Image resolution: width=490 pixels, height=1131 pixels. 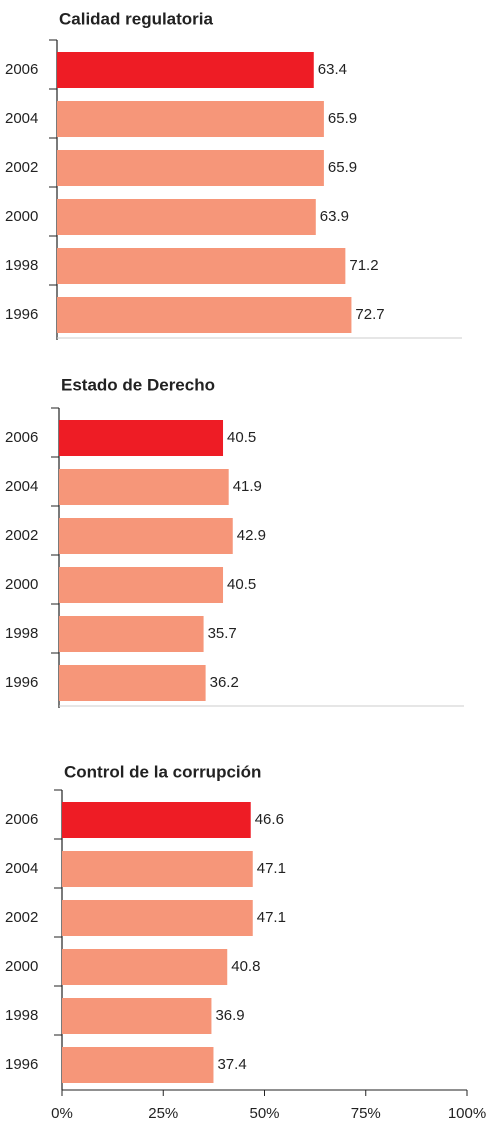 What do you see at coordinates (162, 771) in the screenshot?
I see `chart-title: Control de la corrupción` at bounding box center [162, 771].